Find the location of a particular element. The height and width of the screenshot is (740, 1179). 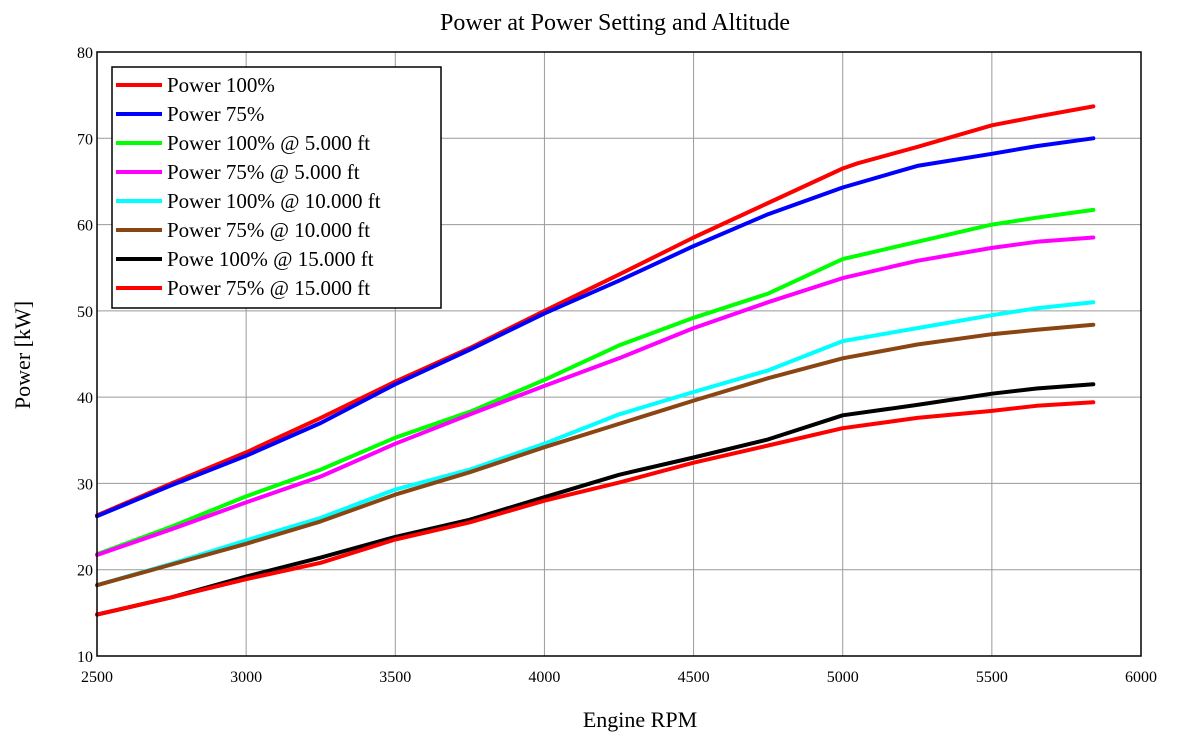

legend-label: Power 100% @ 5.000 ft is located at coordinates (268, 143).